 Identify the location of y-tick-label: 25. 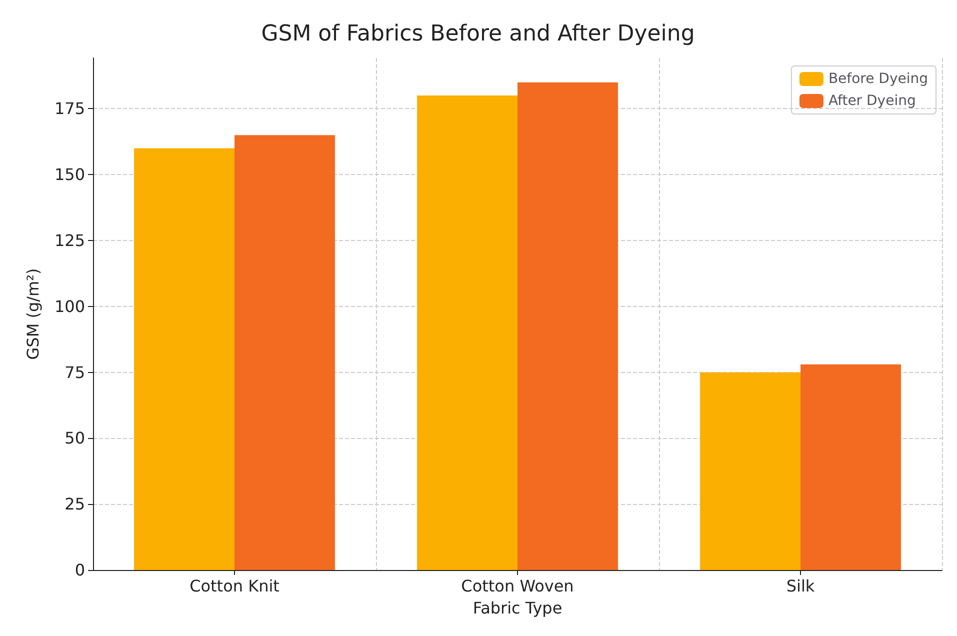
(74, 504).